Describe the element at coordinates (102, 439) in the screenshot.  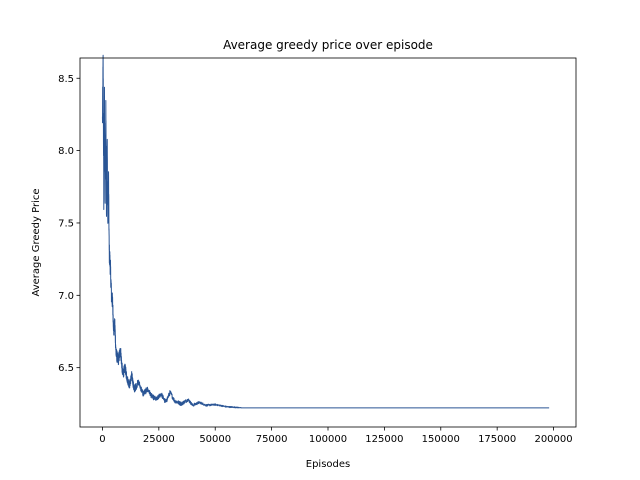
I see `x-tick-label: 0` at that location.